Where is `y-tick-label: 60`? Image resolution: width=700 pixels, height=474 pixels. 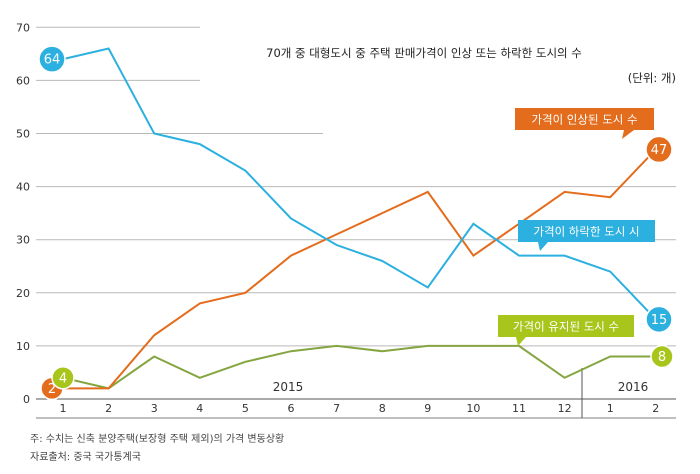 y-tick-label: 60 is located at coordinates (23, 80).